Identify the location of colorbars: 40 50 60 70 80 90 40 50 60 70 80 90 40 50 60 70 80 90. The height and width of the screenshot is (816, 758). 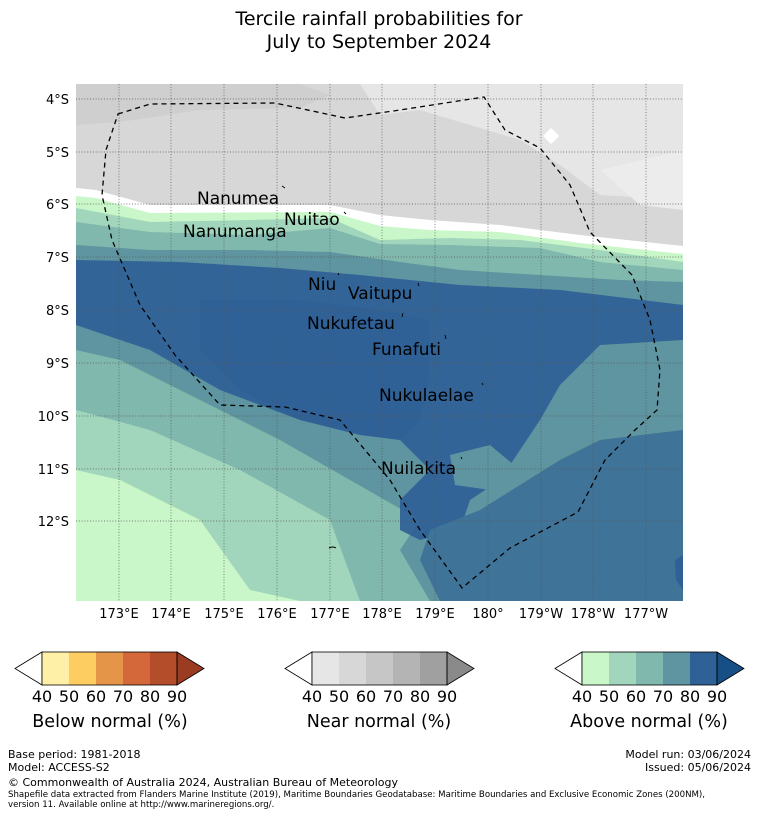
(379, 678).